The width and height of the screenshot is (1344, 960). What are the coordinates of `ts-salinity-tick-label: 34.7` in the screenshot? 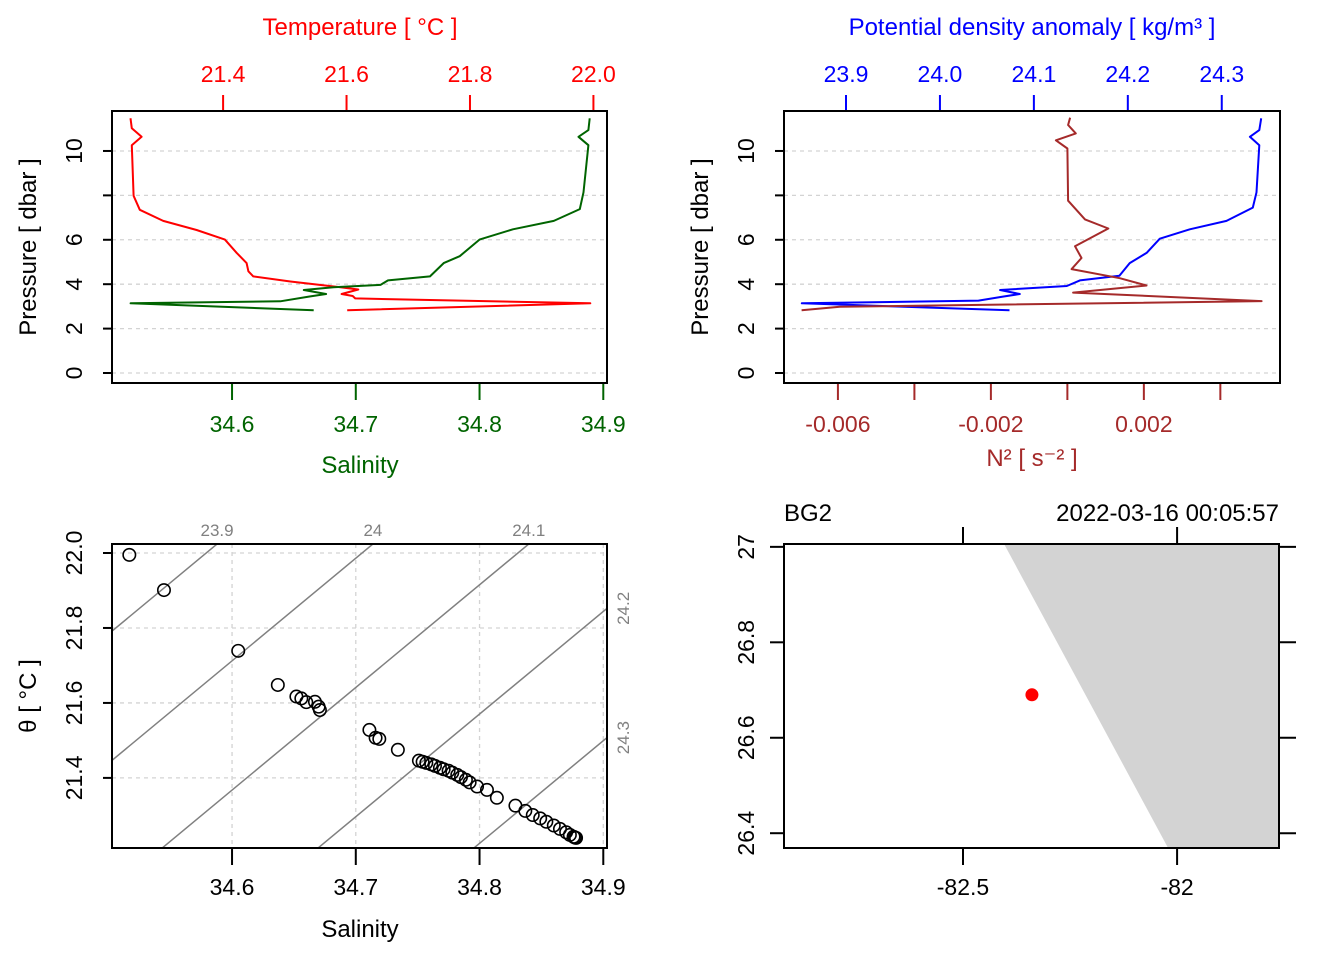 It's located at (355, 887).